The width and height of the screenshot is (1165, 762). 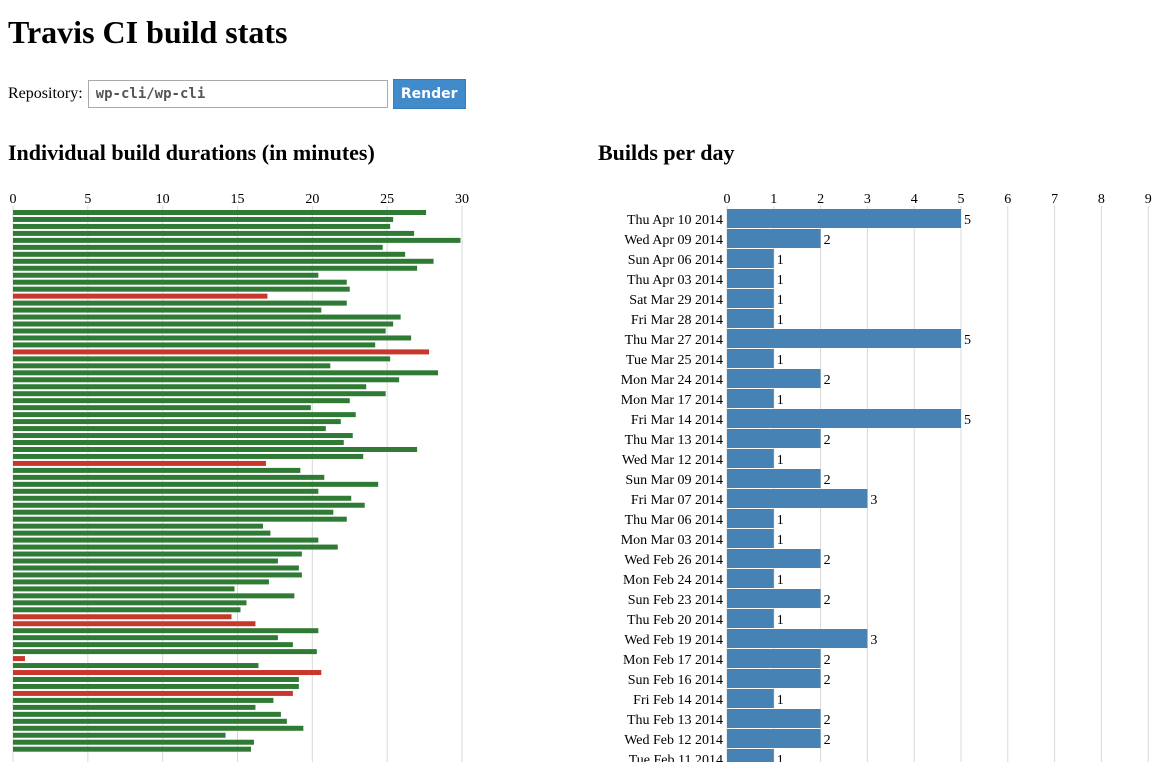 I want to click on category-label: Mon Mar 24 2014, so click(x=672, y=380).